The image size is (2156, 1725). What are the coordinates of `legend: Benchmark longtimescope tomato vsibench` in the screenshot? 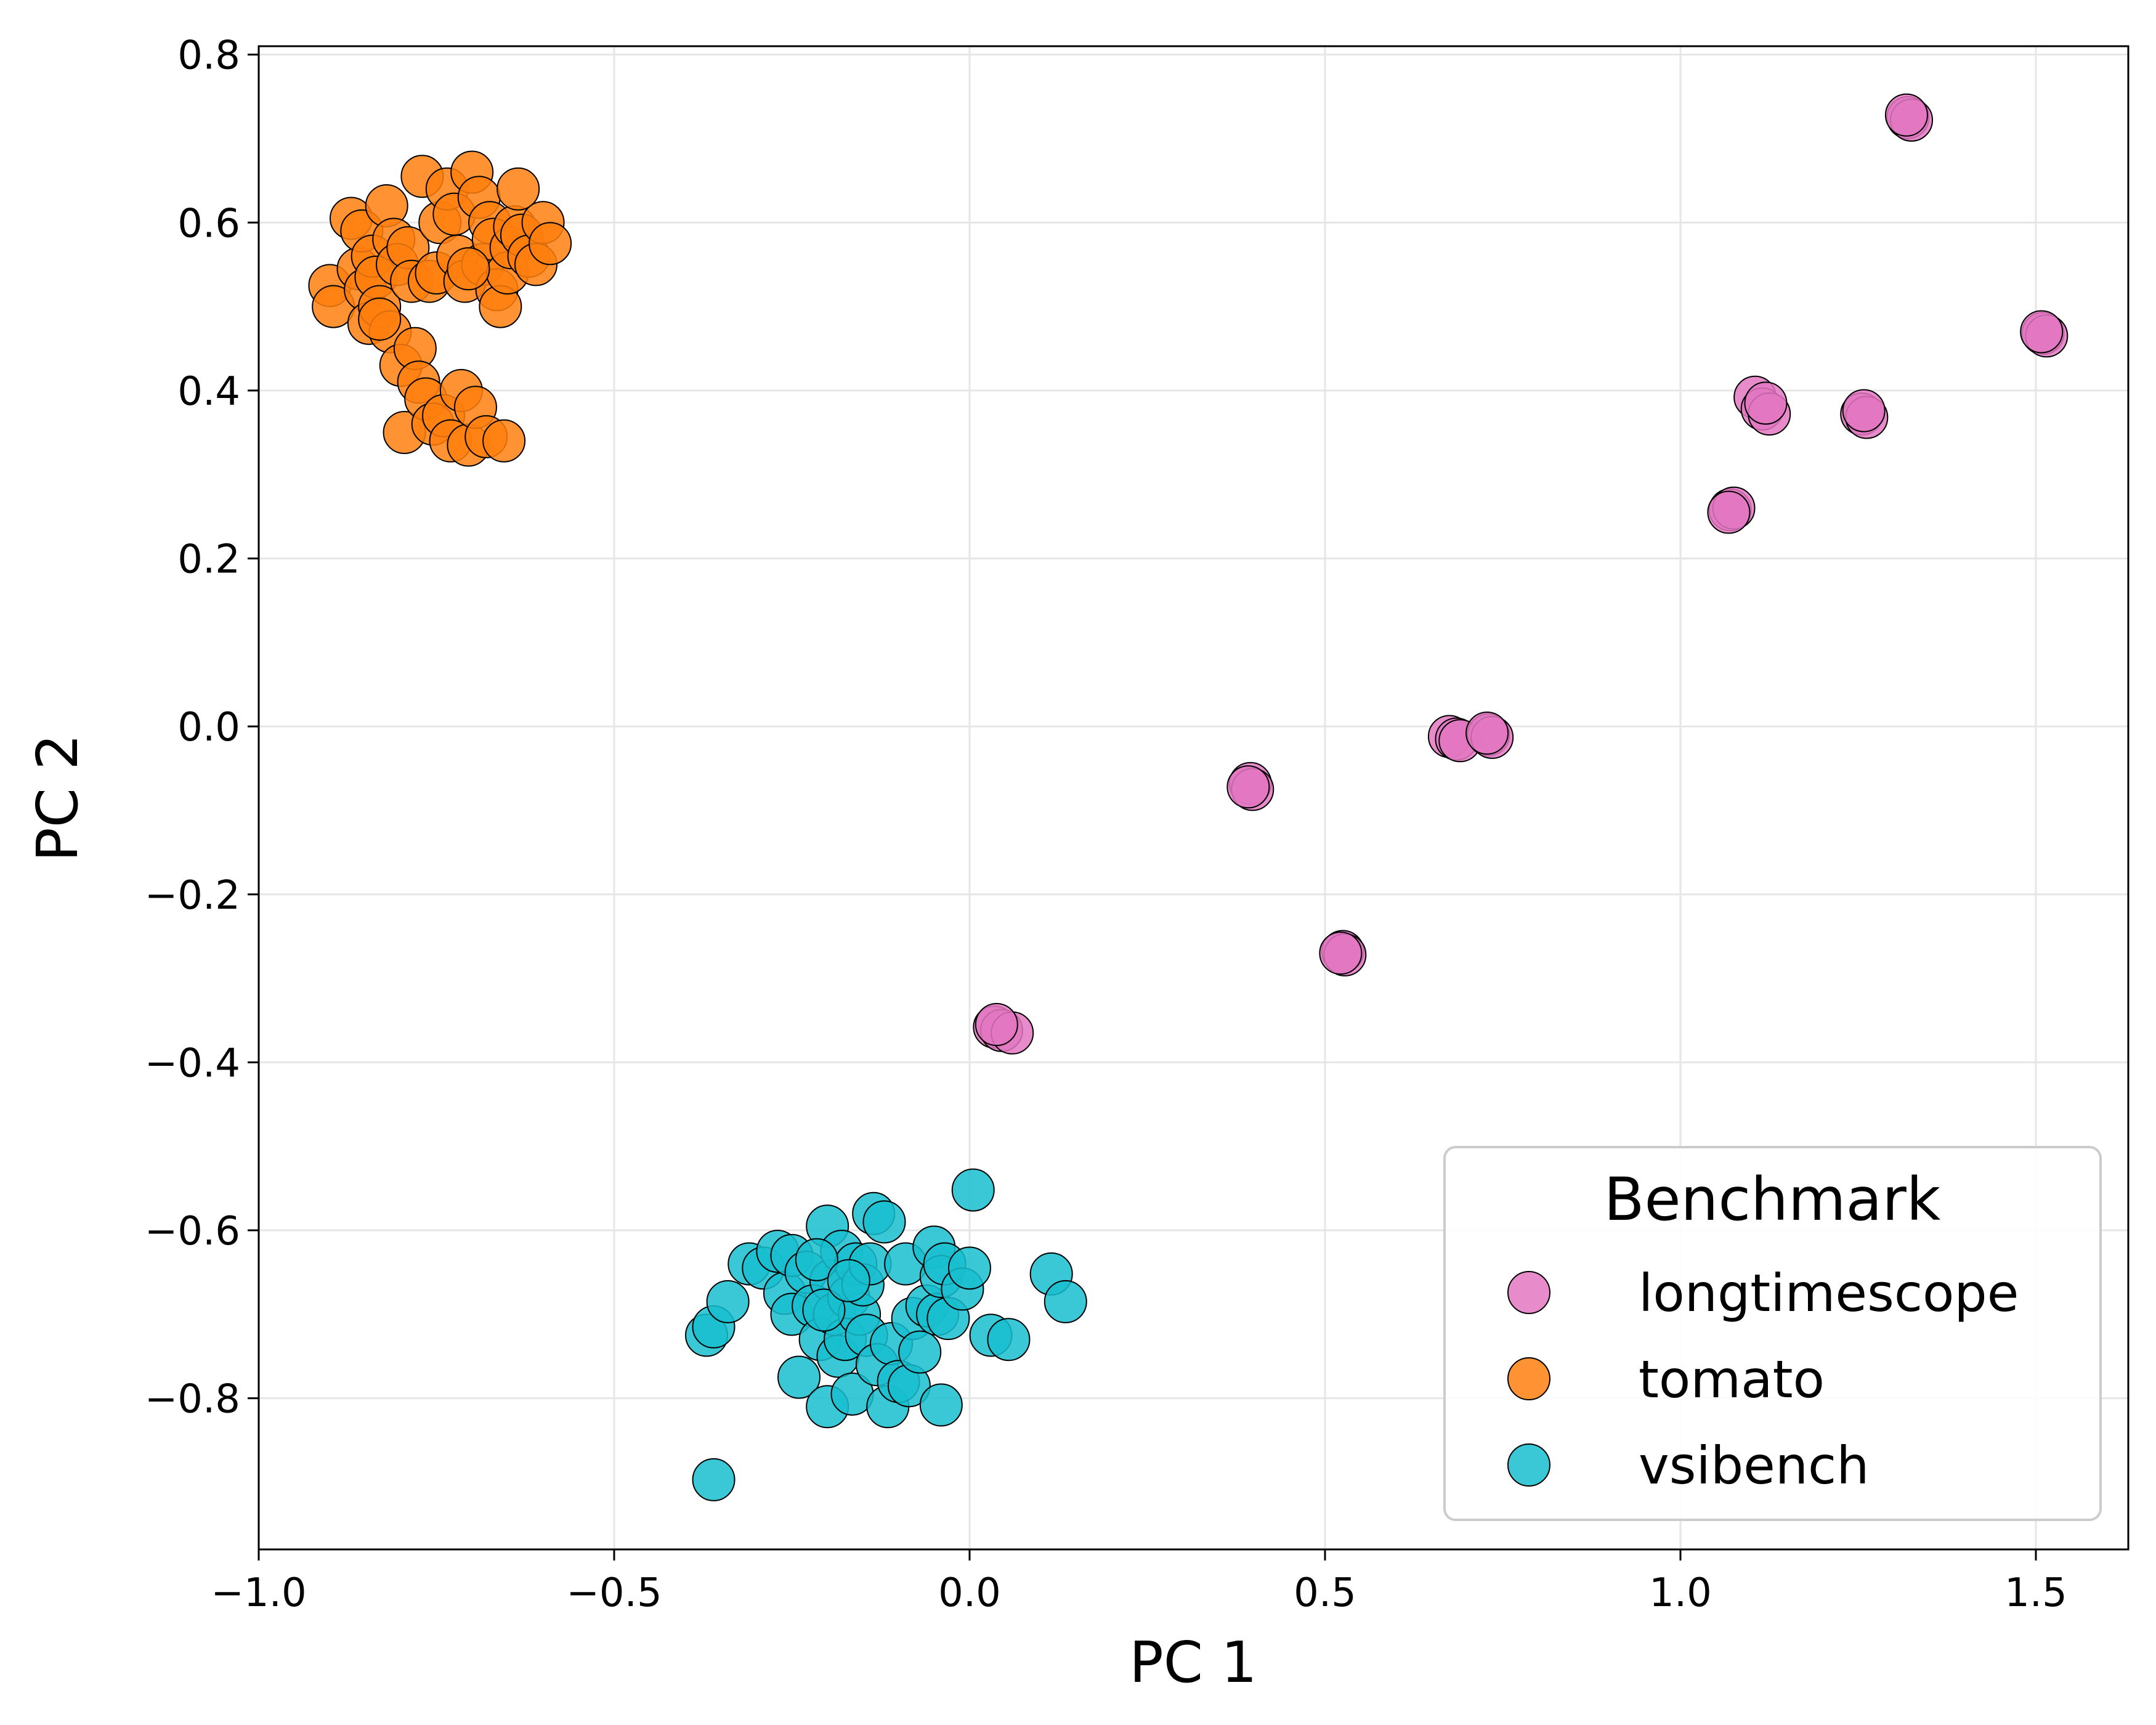 It's located at (1772, 1334).